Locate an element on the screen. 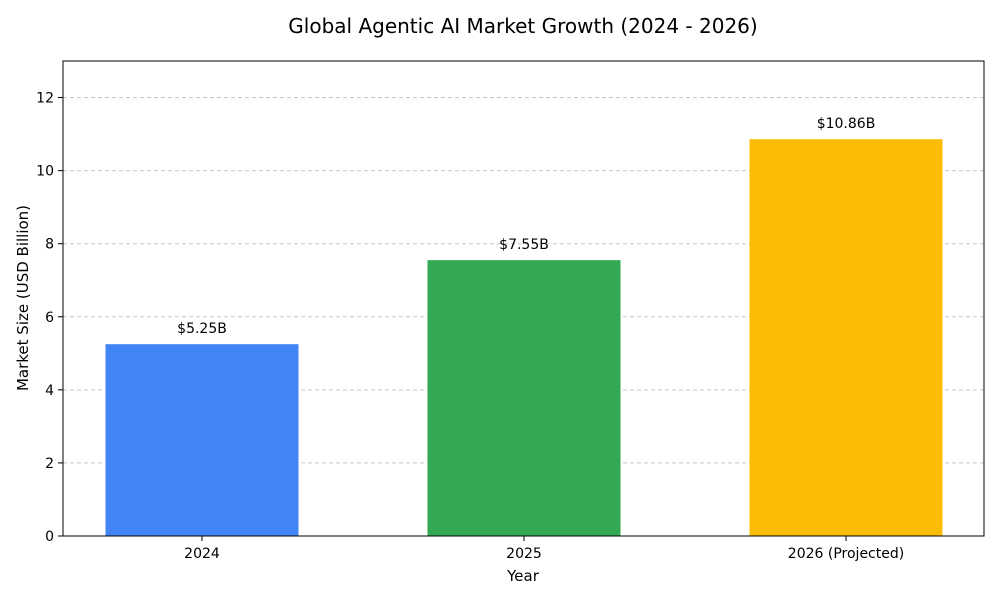 The height and width of the screenshot is (600, 1000). x-axis-label: Year is located at coordinates (523, 576).